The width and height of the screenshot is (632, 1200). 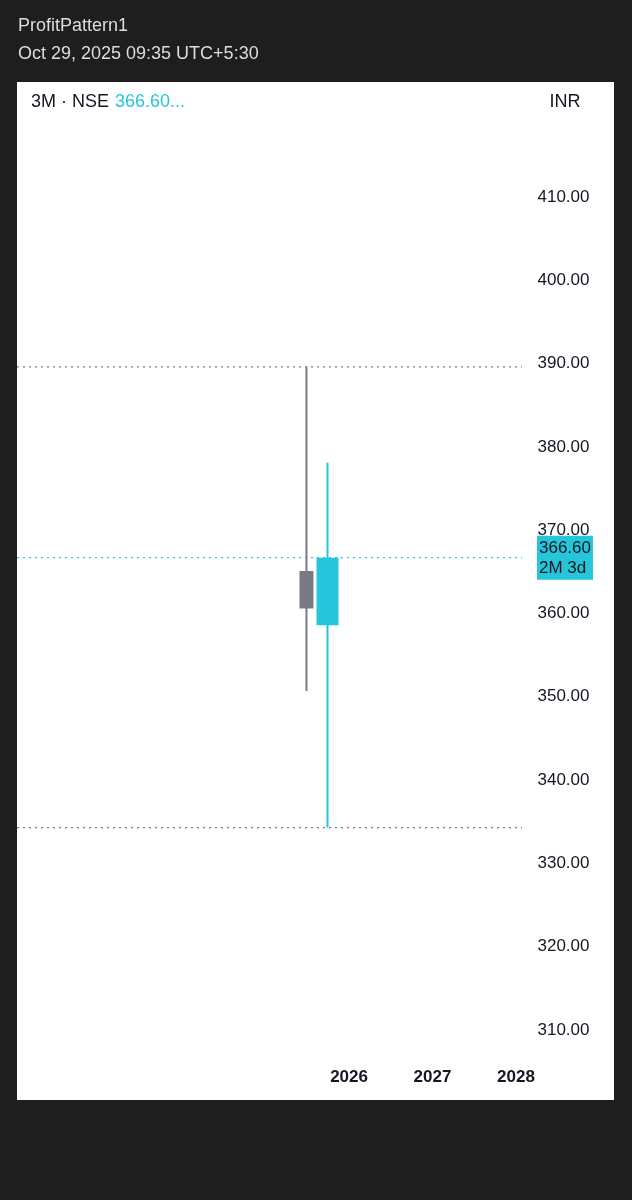 I want to click on y-tick-label: 360.00, so click(x=563, y=613).